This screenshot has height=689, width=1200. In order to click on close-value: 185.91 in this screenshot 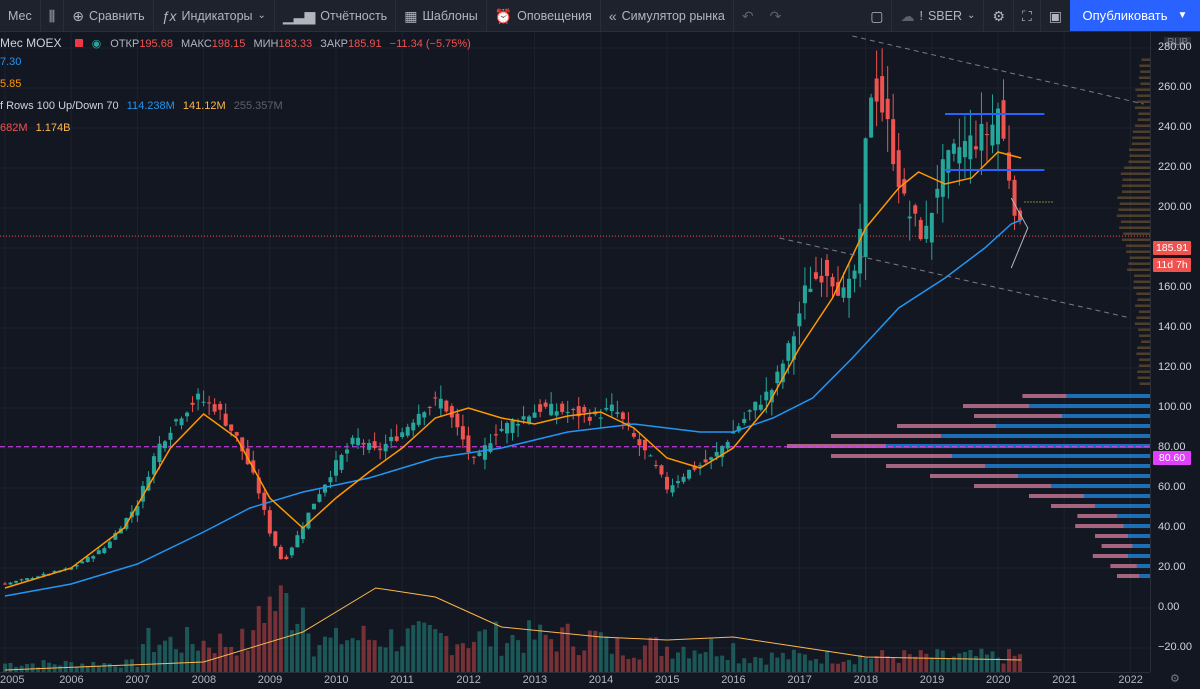, I will do `click(364, 44)`.